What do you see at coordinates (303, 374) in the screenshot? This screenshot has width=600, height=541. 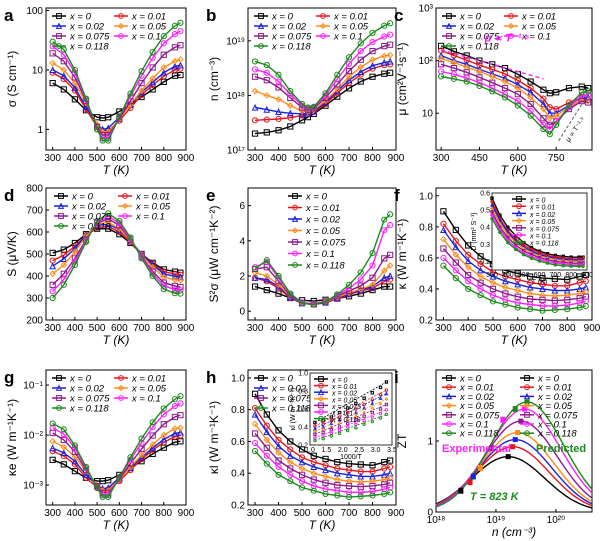 I see `inset-y-tick-label: 1.0` at bounding box center [303, 374].